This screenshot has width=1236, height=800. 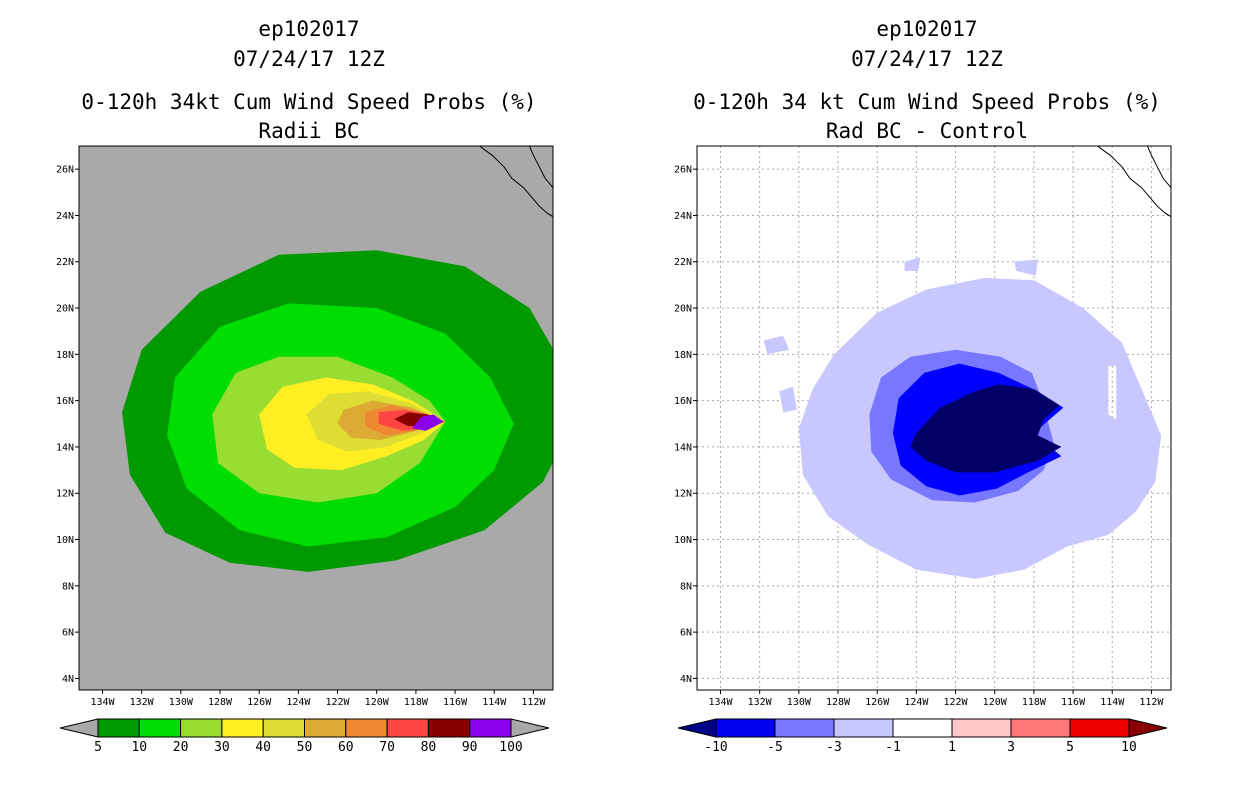 I want to click on colorbar-label-90: 90, so click(x=470, y=747).